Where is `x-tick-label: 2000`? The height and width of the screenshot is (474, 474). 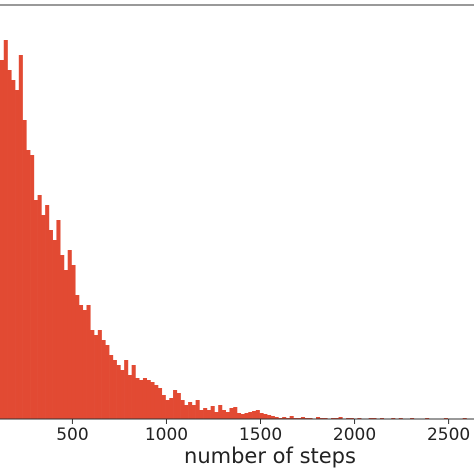 x-tick-label: 2000 is located at coordinates (354, 435).